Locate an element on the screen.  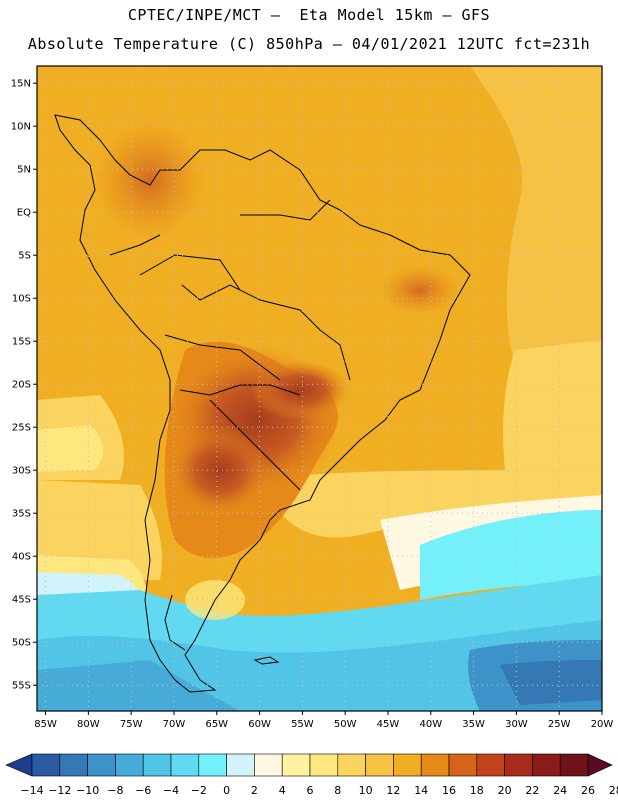
lon-tick-label: 55W is located at coordinates (302, 724).